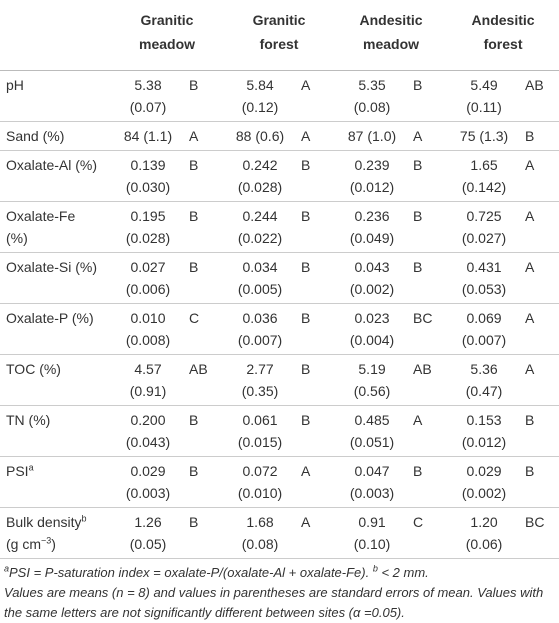  I want to click on value-line: 0.061, so click(260, 420).